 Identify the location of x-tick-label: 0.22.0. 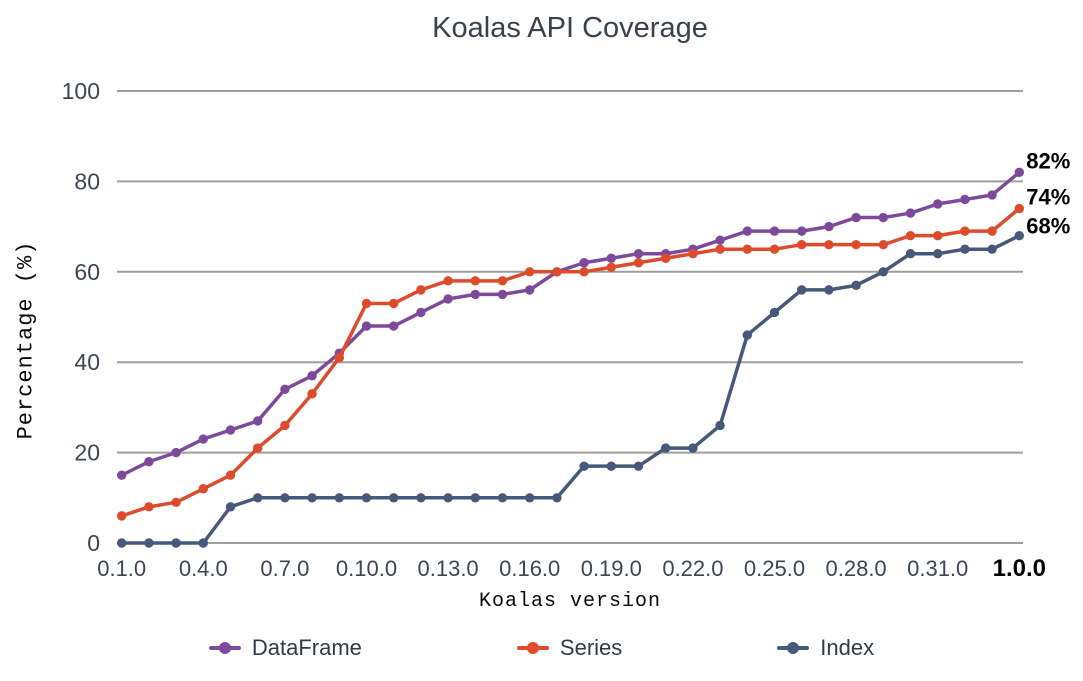
(692, 568).